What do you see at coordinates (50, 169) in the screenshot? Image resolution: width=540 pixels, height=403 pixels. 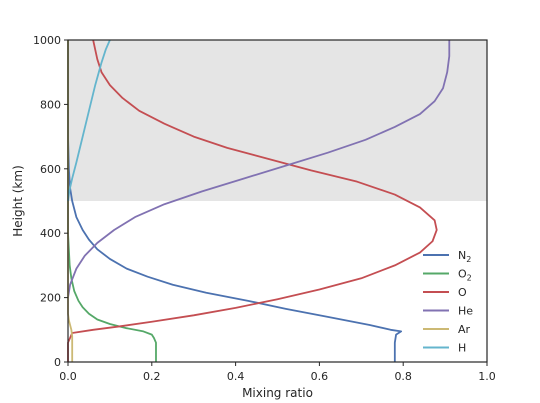 I see `y-tick-label: 600` at bounding box center [50, 169].